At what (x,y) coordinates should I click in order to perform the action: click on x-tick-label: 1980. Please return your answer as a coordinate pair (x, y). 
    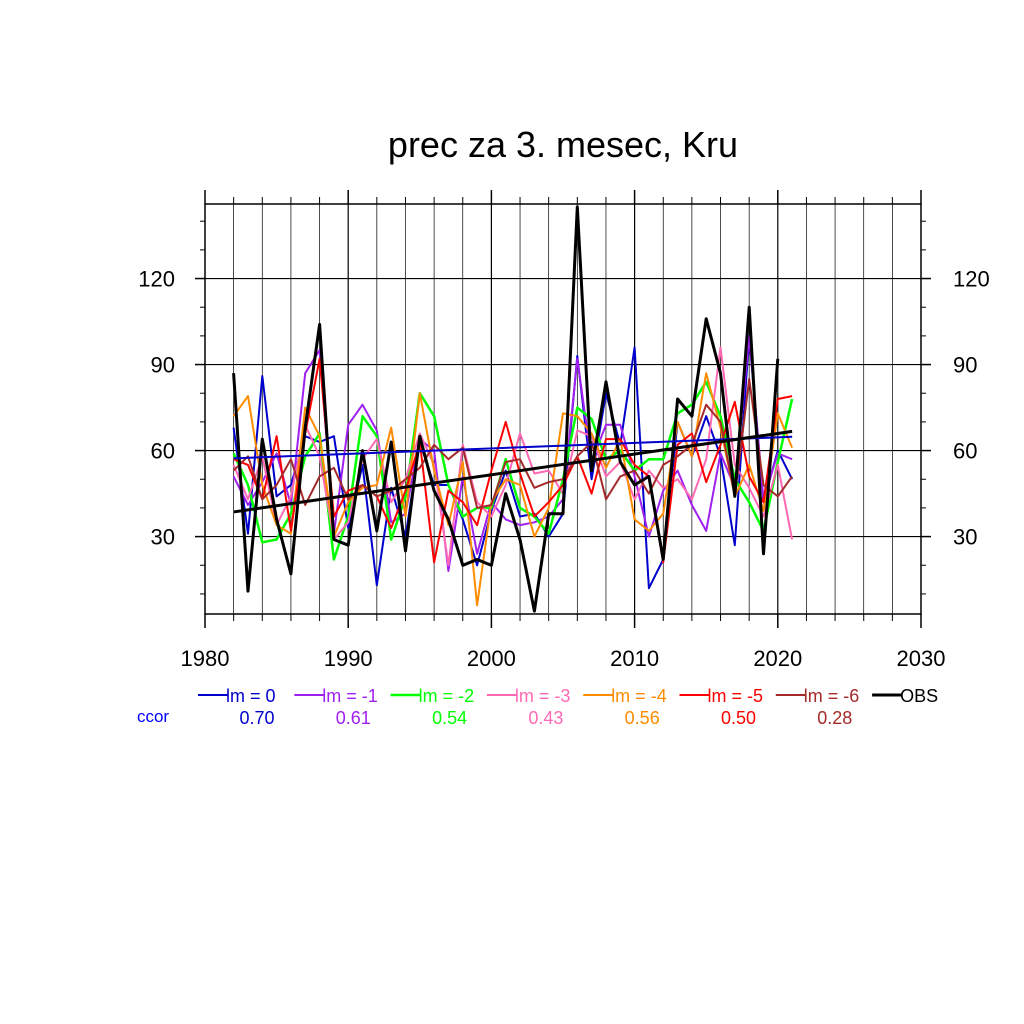
    Looking at the image, I should click on (205, 658).